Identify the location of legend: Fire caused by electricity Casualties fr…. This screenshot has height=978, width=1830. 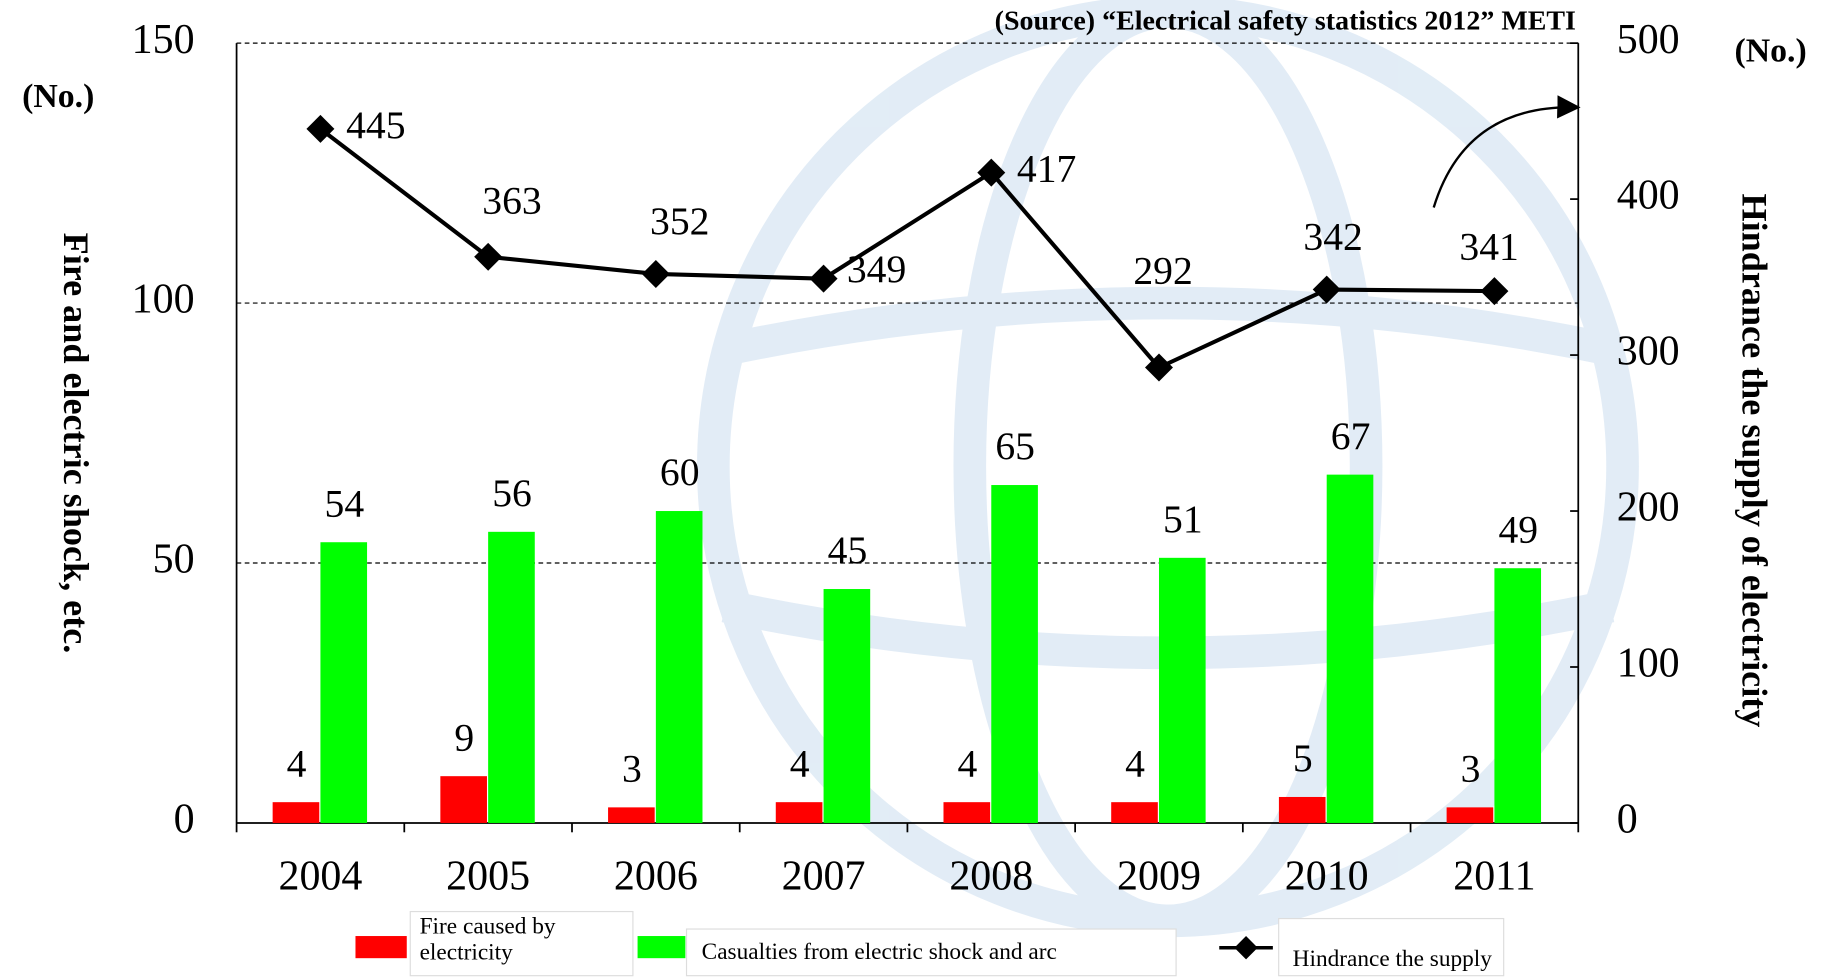
(930, 943).